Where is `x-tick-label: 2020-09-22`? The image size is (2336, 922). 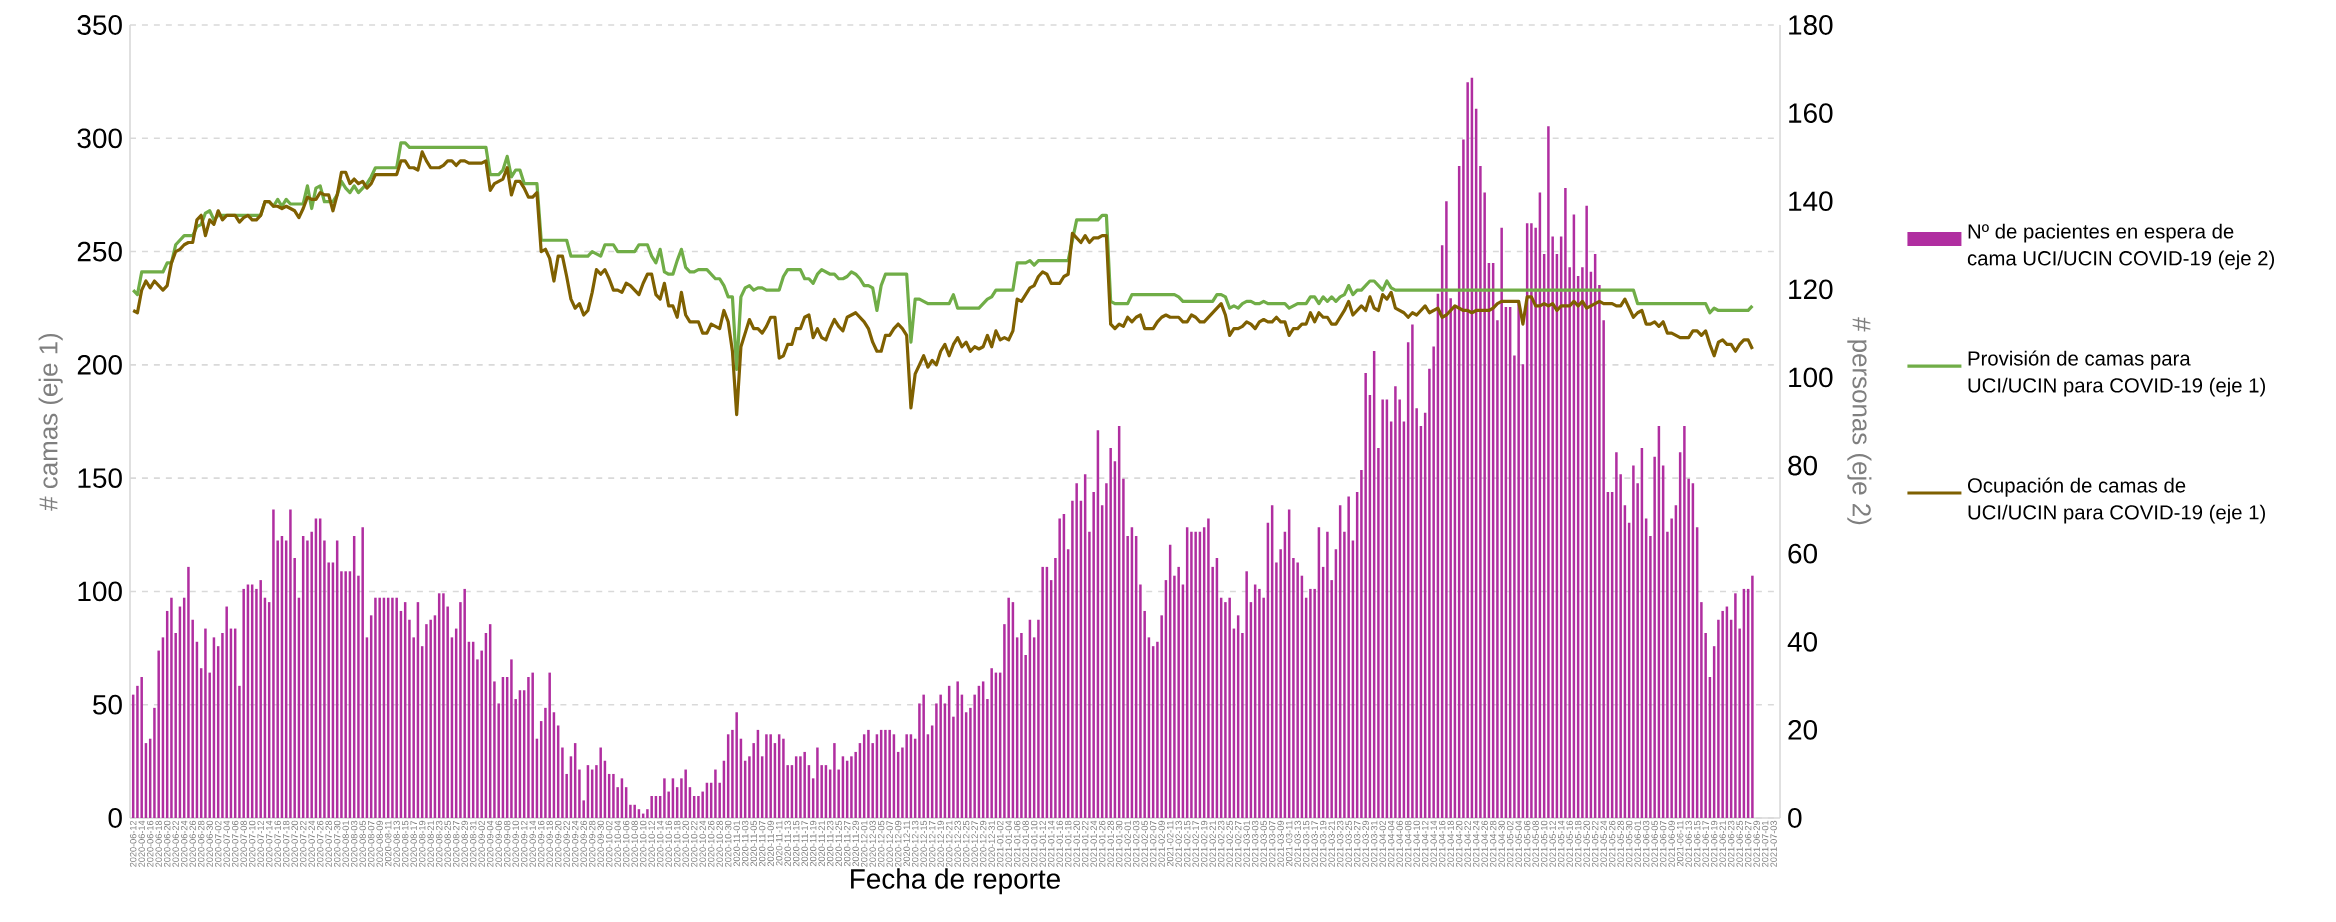 x-tick-label: 2020-09-22 is located at coordinates (566, 843).